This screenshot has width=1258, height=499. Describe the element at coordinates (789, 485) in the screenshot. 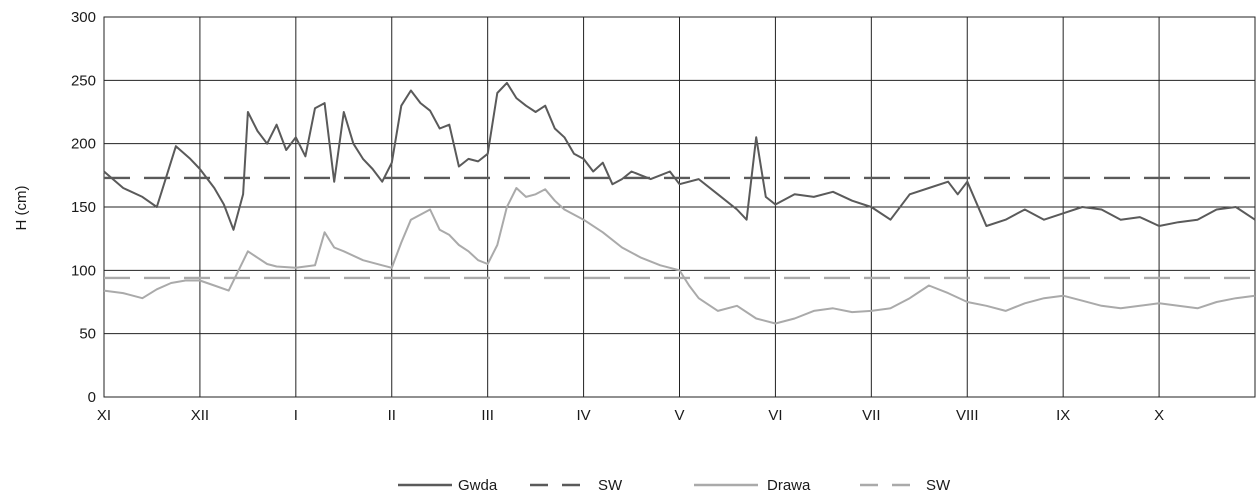

I see `legend-label: Drawa` at that location.